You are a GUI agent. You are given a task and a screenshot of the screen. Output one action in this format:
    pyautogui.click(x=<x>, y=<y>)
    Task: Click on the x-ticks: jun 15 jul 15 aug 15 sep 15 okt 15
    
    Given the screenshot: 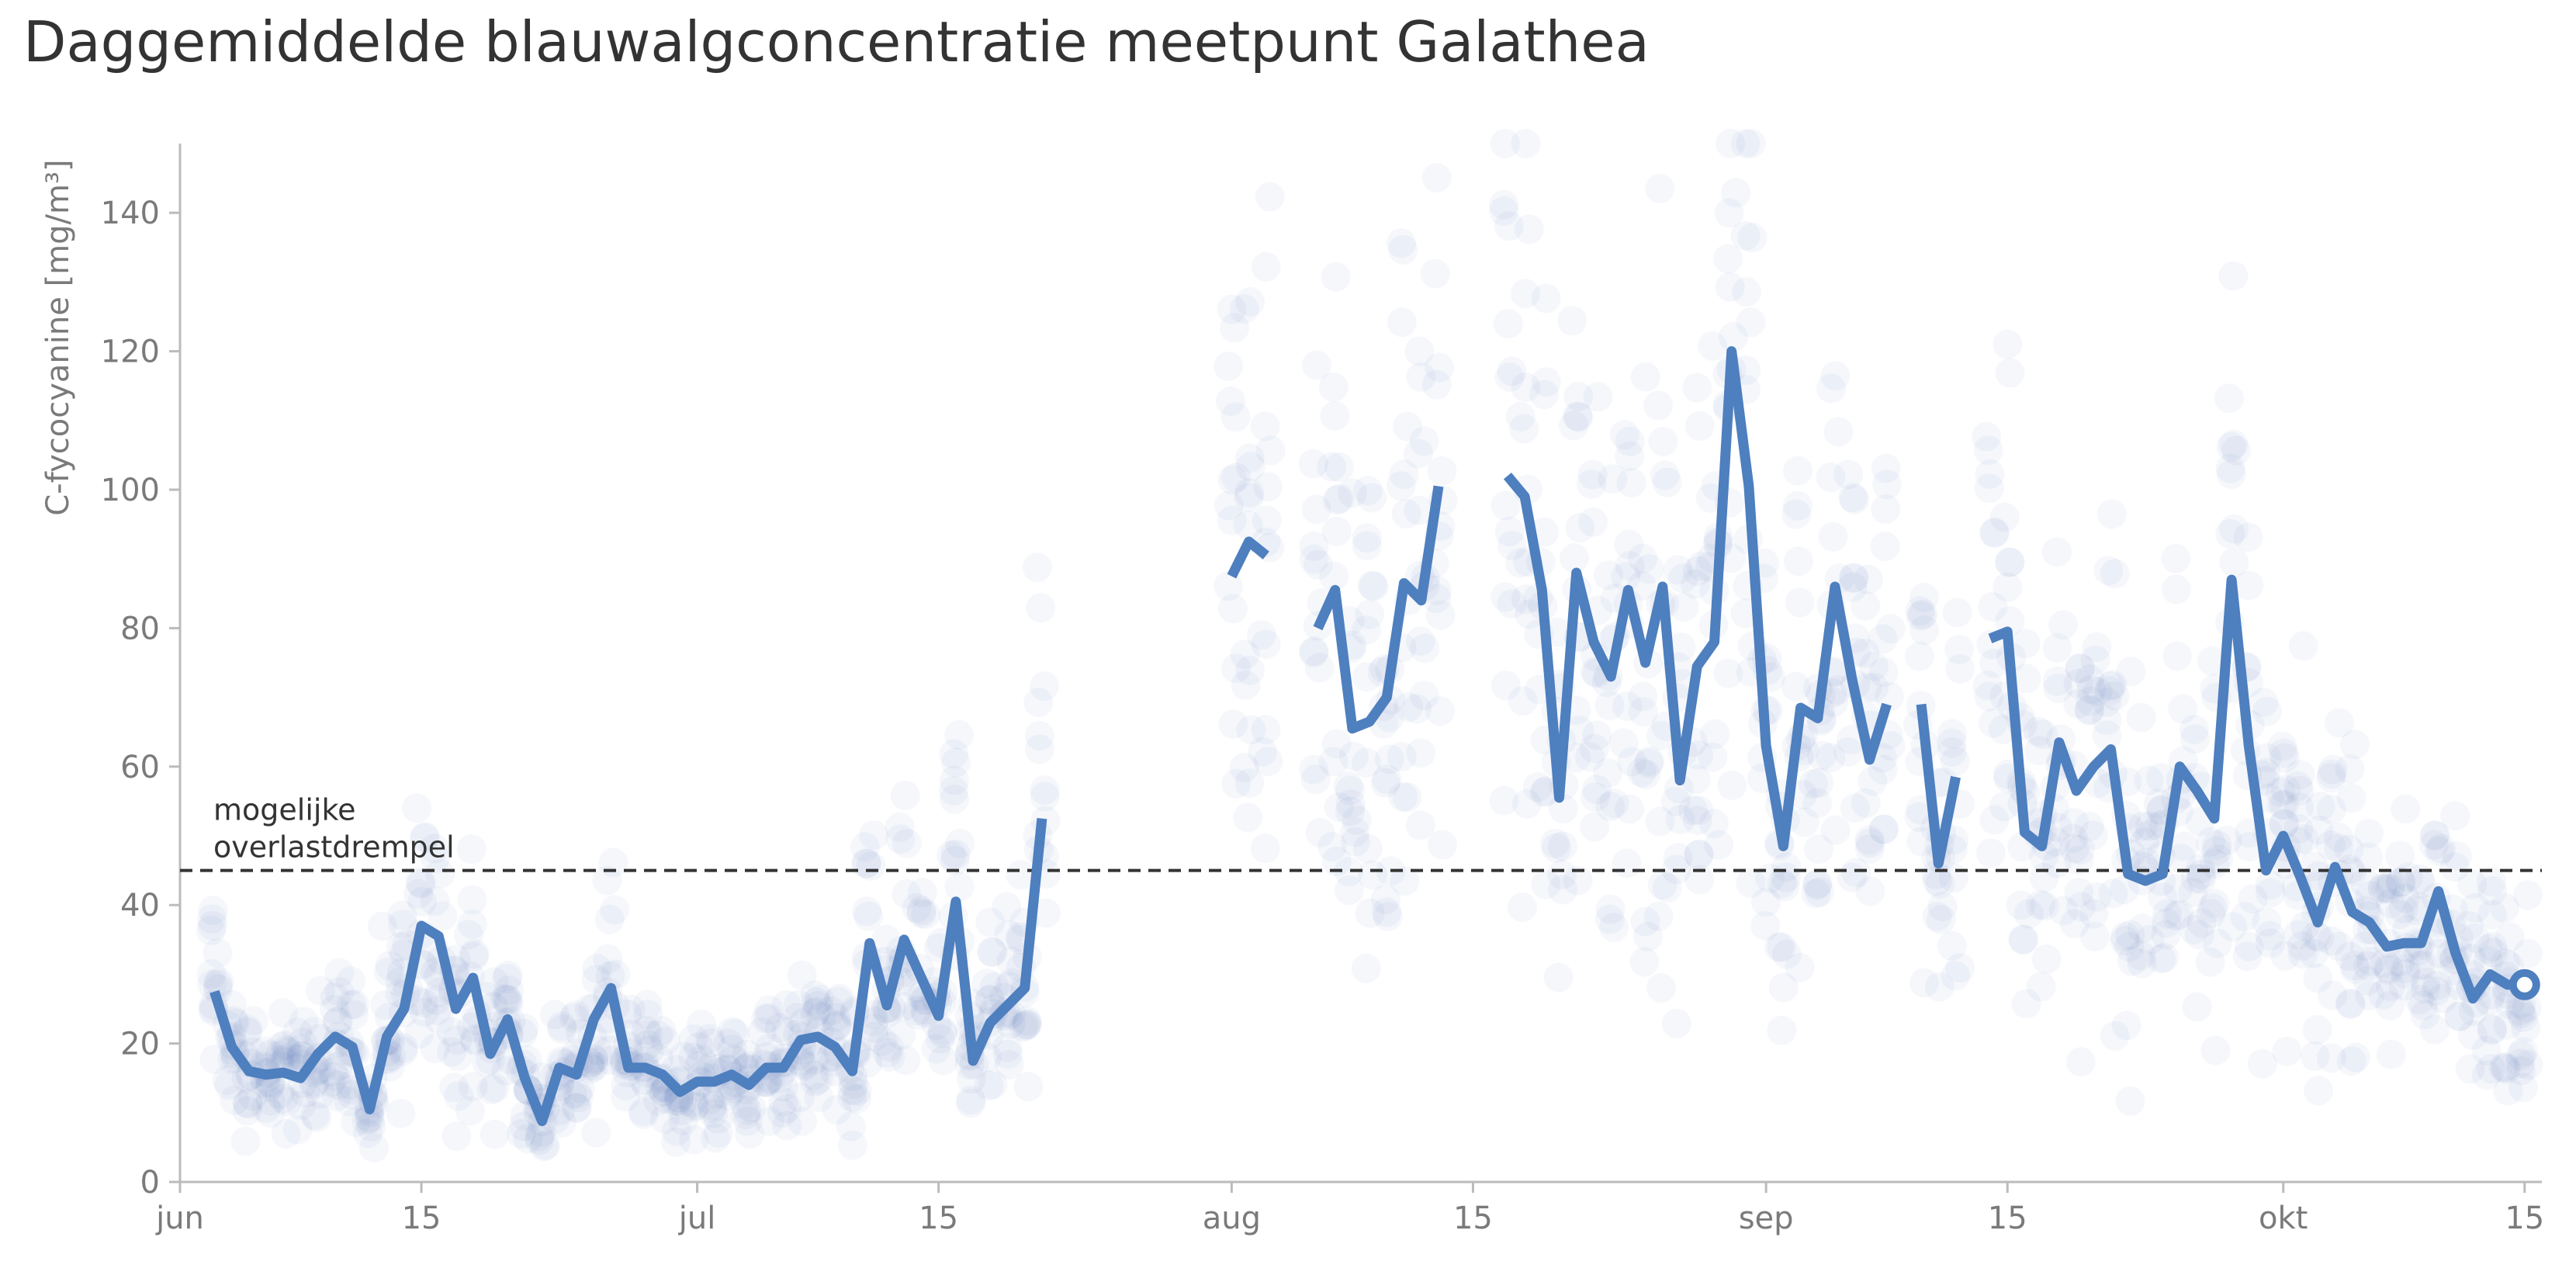 What is the action you would take?
    pyautogui.click(x=1349, y=1209)
    